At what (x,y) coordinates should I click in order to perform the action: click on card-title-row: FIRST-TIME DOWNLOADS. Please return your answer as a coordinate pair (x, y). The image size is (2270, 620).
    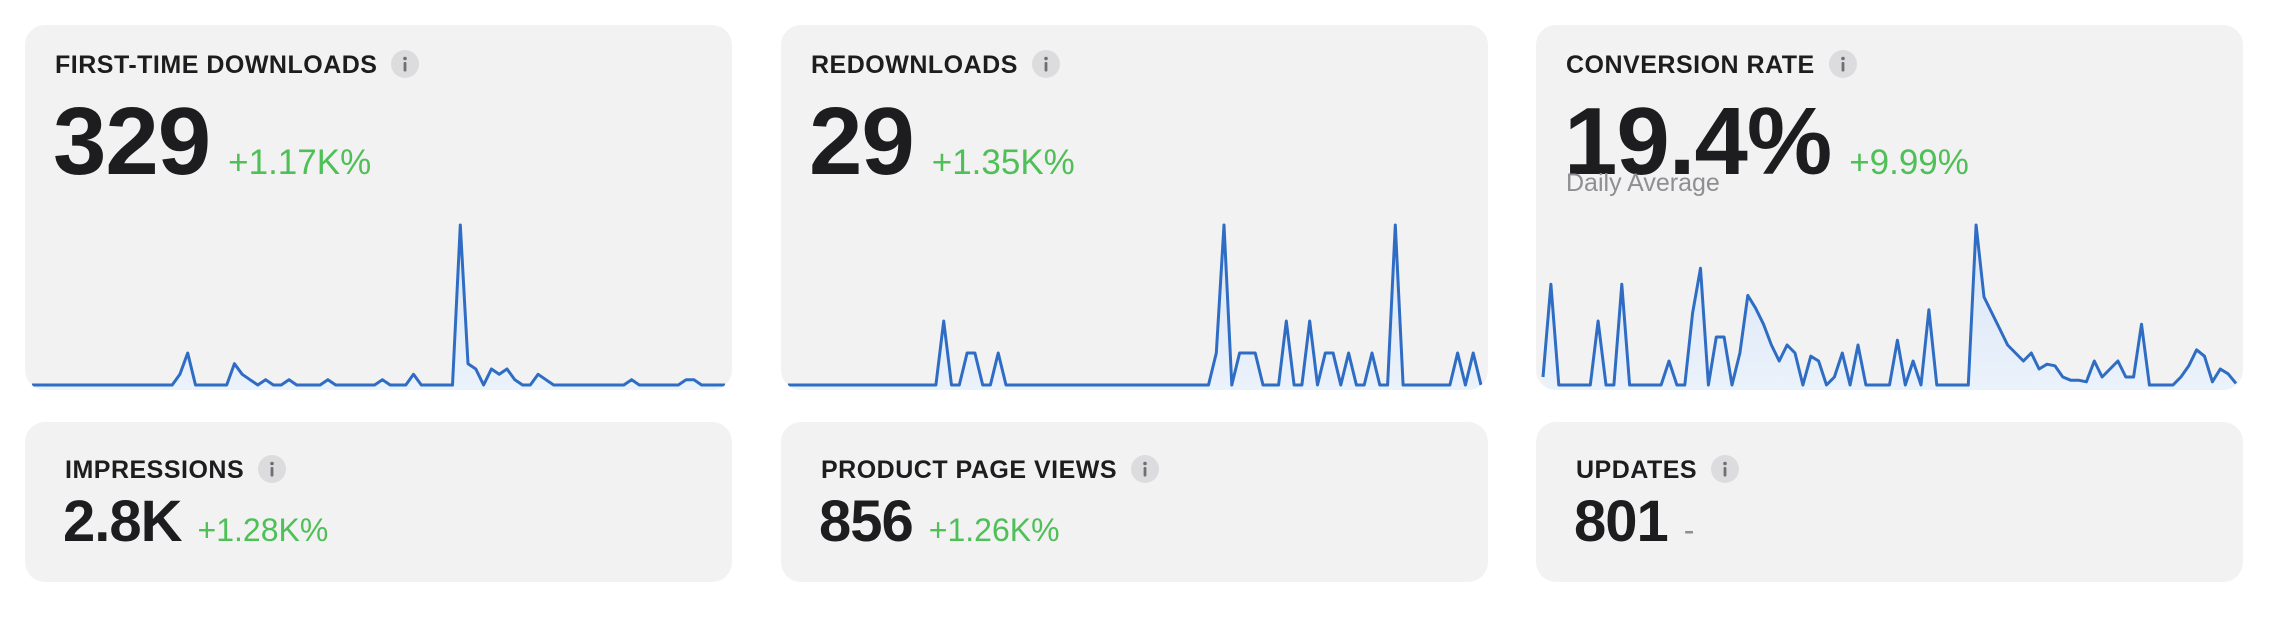
    Looking at the image, I should click on (237, 64).